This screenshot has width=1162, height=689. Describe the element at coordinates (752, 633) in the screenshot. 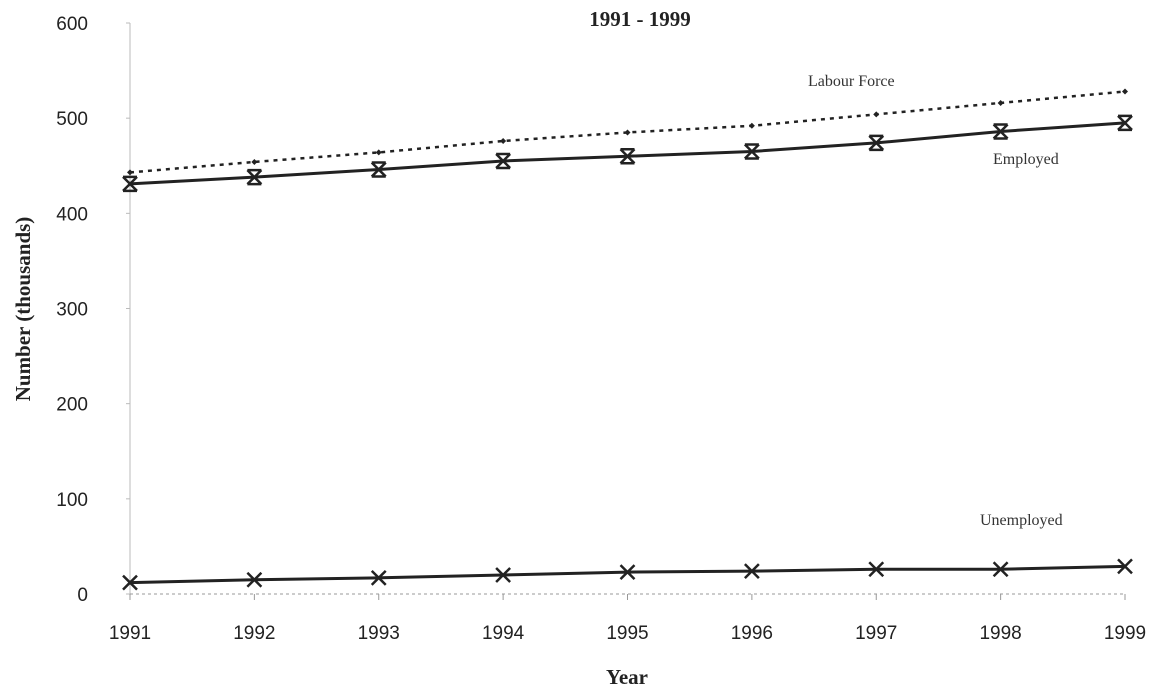

I see `x-tick-label: 1996` at that location.